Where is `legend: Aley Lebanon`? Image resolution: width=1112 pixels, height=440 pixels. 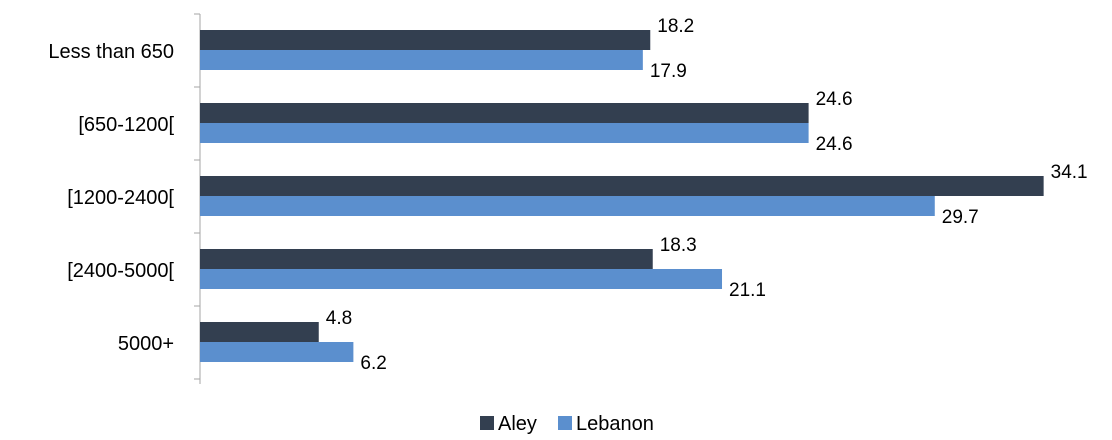
legend: Aley Lebanon is located at coordinates (567, 424).